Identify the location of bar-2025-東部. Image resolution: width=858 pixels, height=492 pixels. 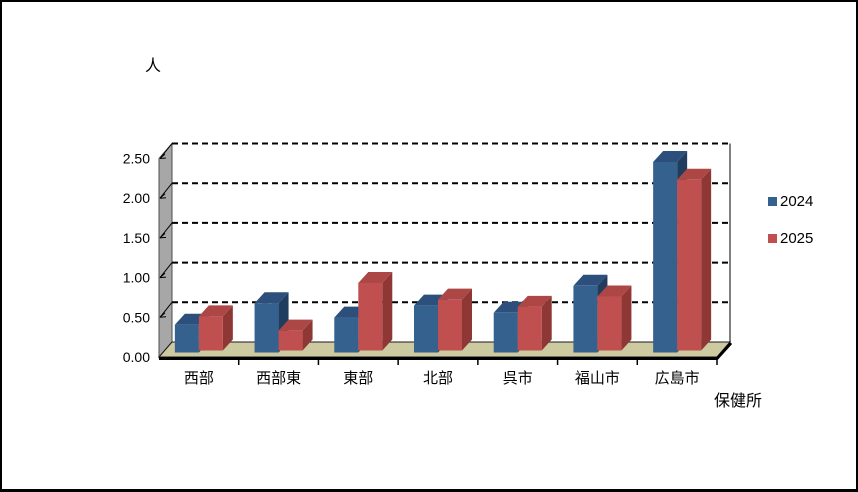
(375, 311).